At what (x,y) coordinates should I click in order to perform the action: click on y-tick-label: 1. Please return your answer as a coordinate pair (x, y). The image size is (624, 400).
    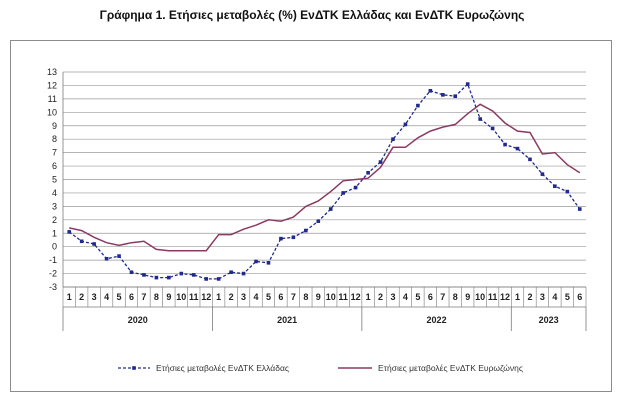
    Looking at the image, I should click on (54, 233).